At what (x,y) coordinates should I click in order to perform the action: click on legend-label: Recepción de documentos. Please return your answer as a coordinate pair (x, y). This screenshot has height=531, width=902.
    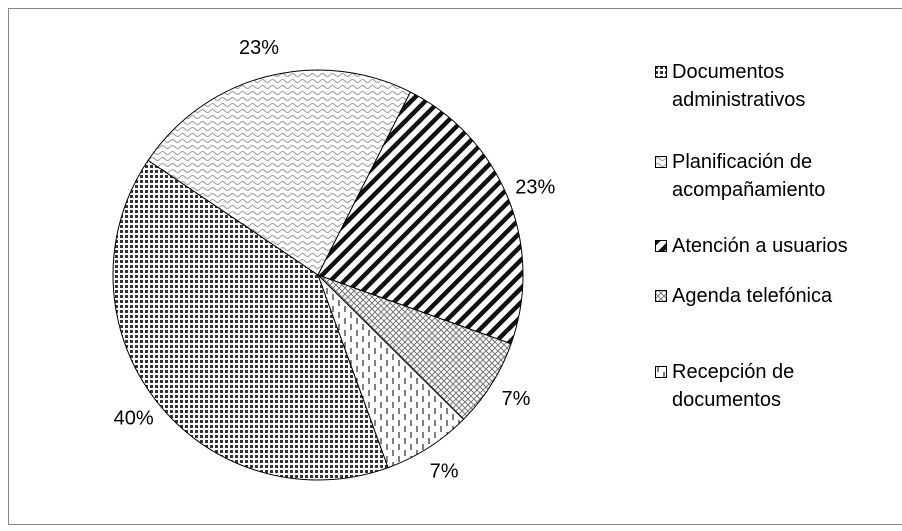
    Looking at the image, I should click on (733, 386).